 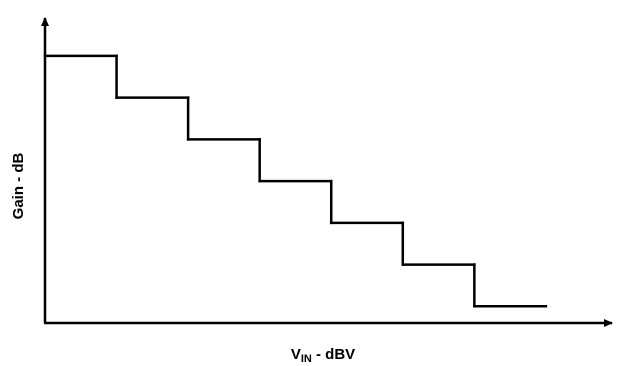 What do you see at coordinates (306, 359) in the screenshot?
I see `x-axis-label-subscript: IN` at bounding box center [306, 359].